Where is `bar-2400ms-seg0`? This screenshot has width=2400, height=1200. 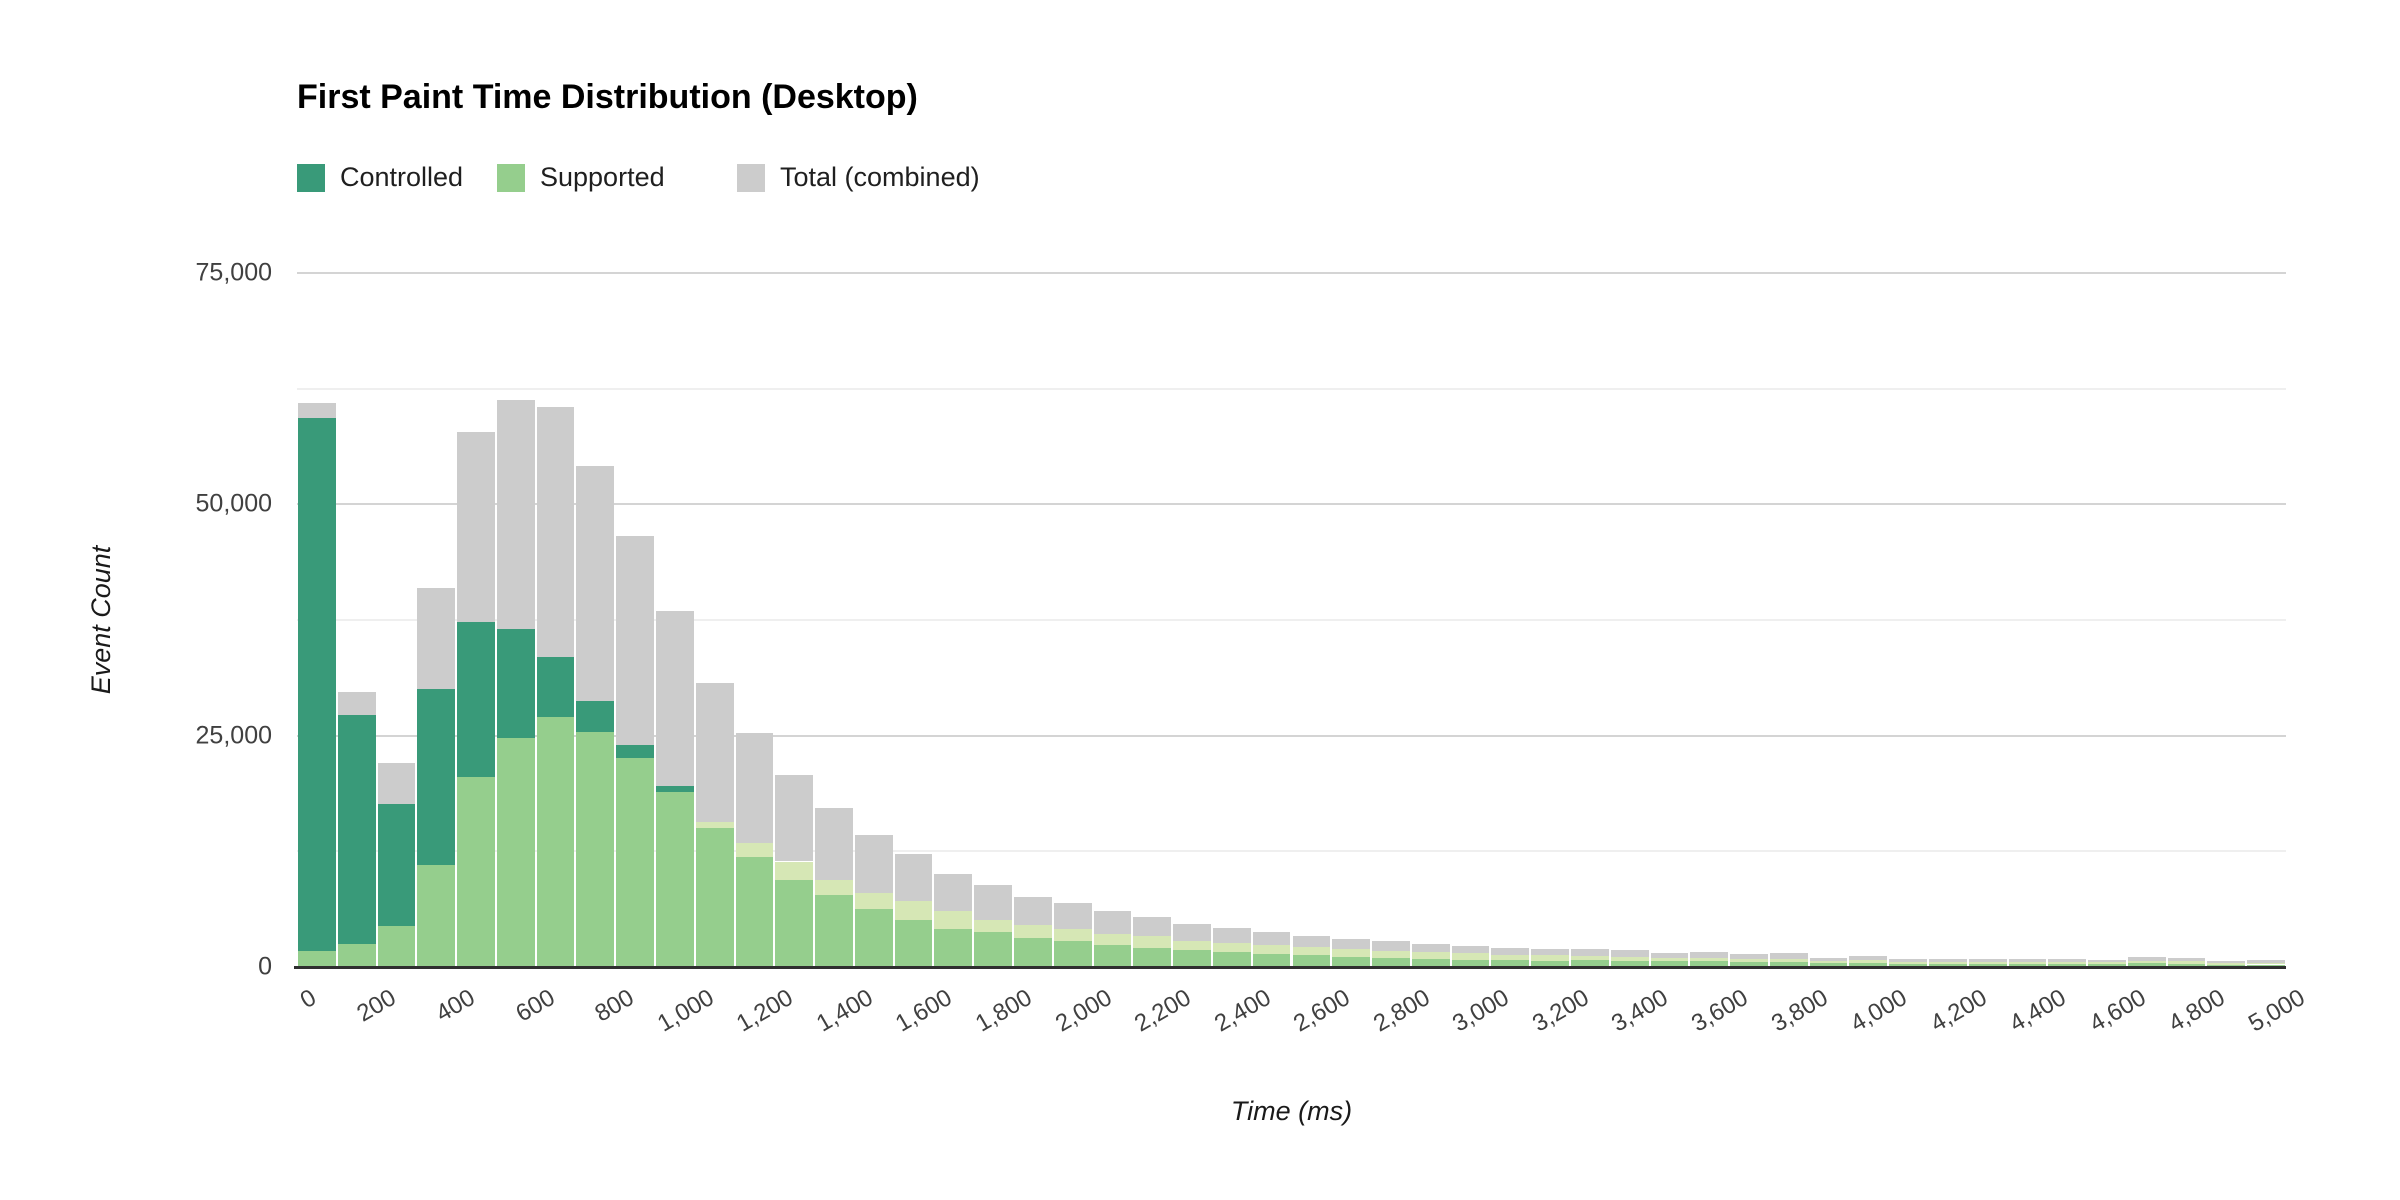 bar-2400ms-seg0 is located at coordinates (1271, 960).